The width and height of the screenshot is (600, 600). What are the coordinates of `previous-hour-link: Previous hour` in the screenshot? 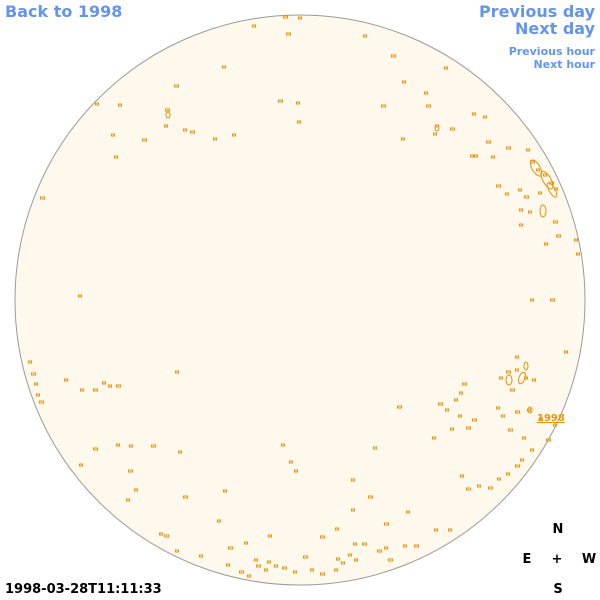 It's located at (551, 51).